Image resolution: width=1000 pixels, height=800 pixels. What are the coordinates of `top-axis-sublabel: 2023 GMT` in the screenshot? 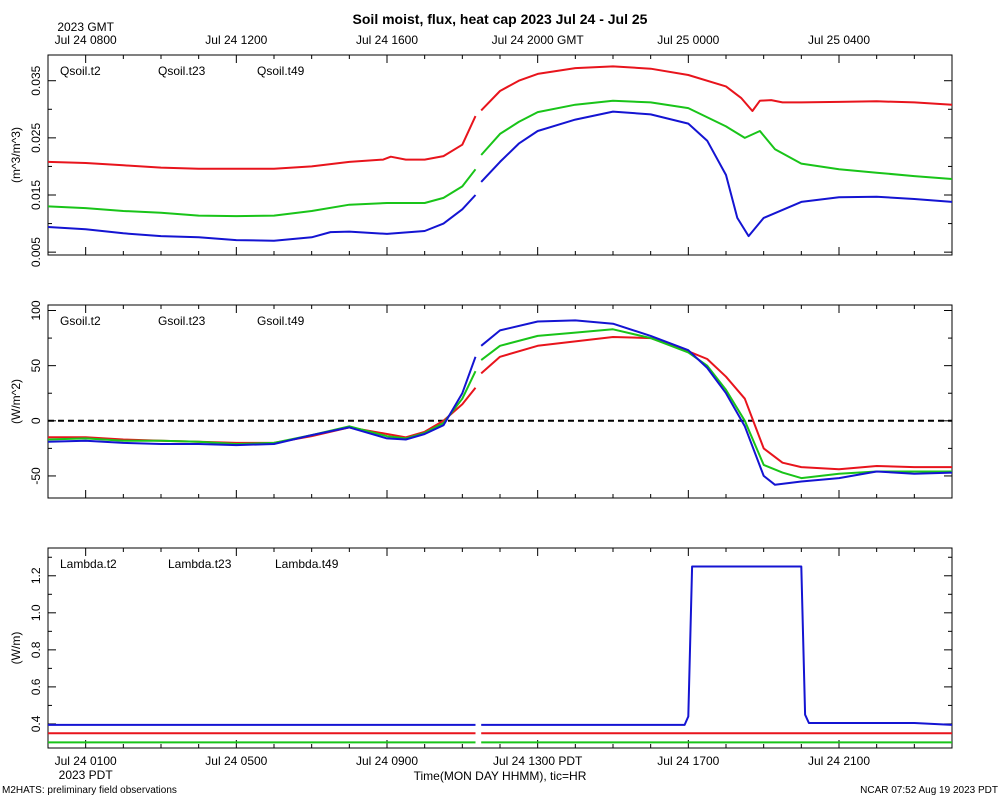 It's located at (85, 27).